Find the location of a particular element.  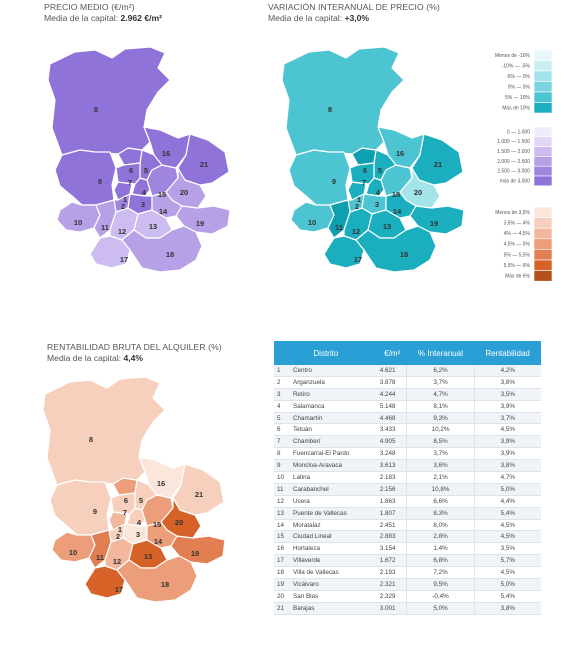

rent-district-label-8: 8 is located at coordinates (91, 439).